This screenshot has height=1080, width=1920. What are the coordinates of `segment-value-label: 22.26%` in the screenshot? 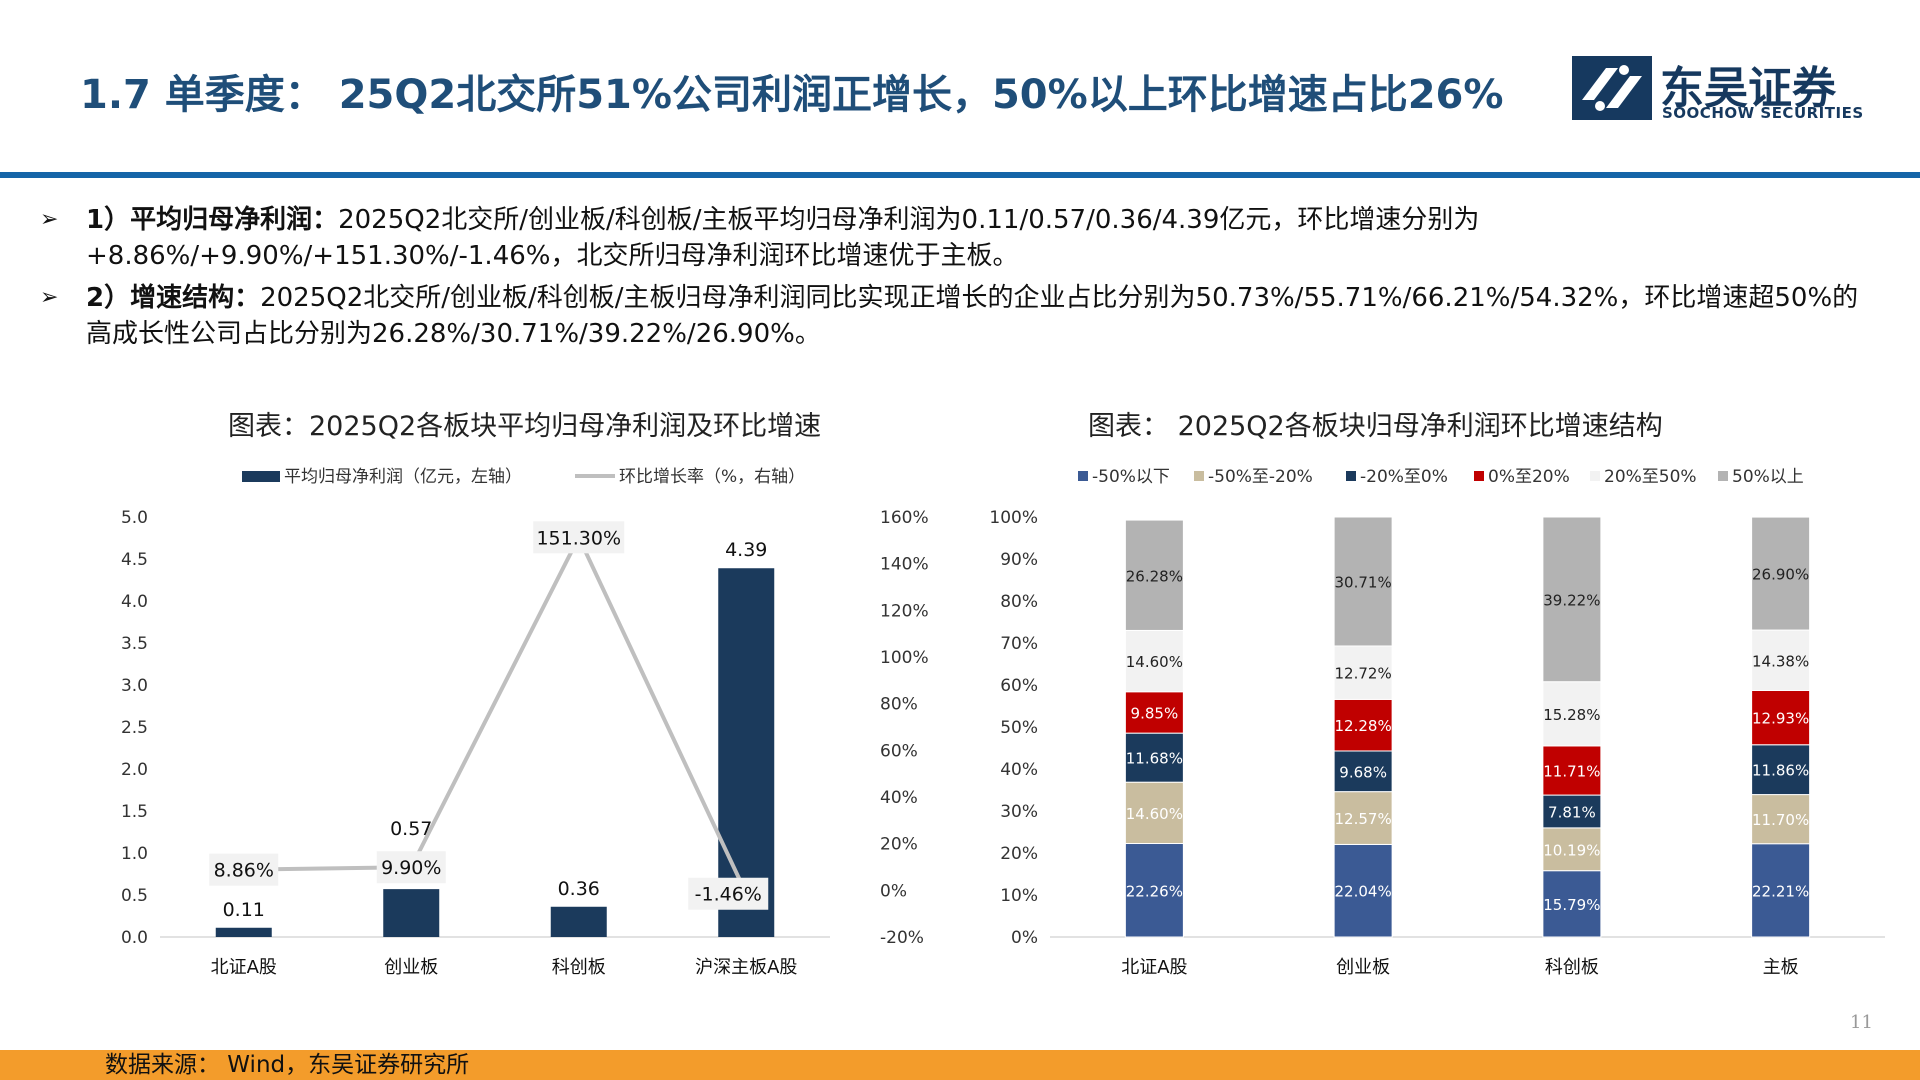 It's located at (1154, 891).